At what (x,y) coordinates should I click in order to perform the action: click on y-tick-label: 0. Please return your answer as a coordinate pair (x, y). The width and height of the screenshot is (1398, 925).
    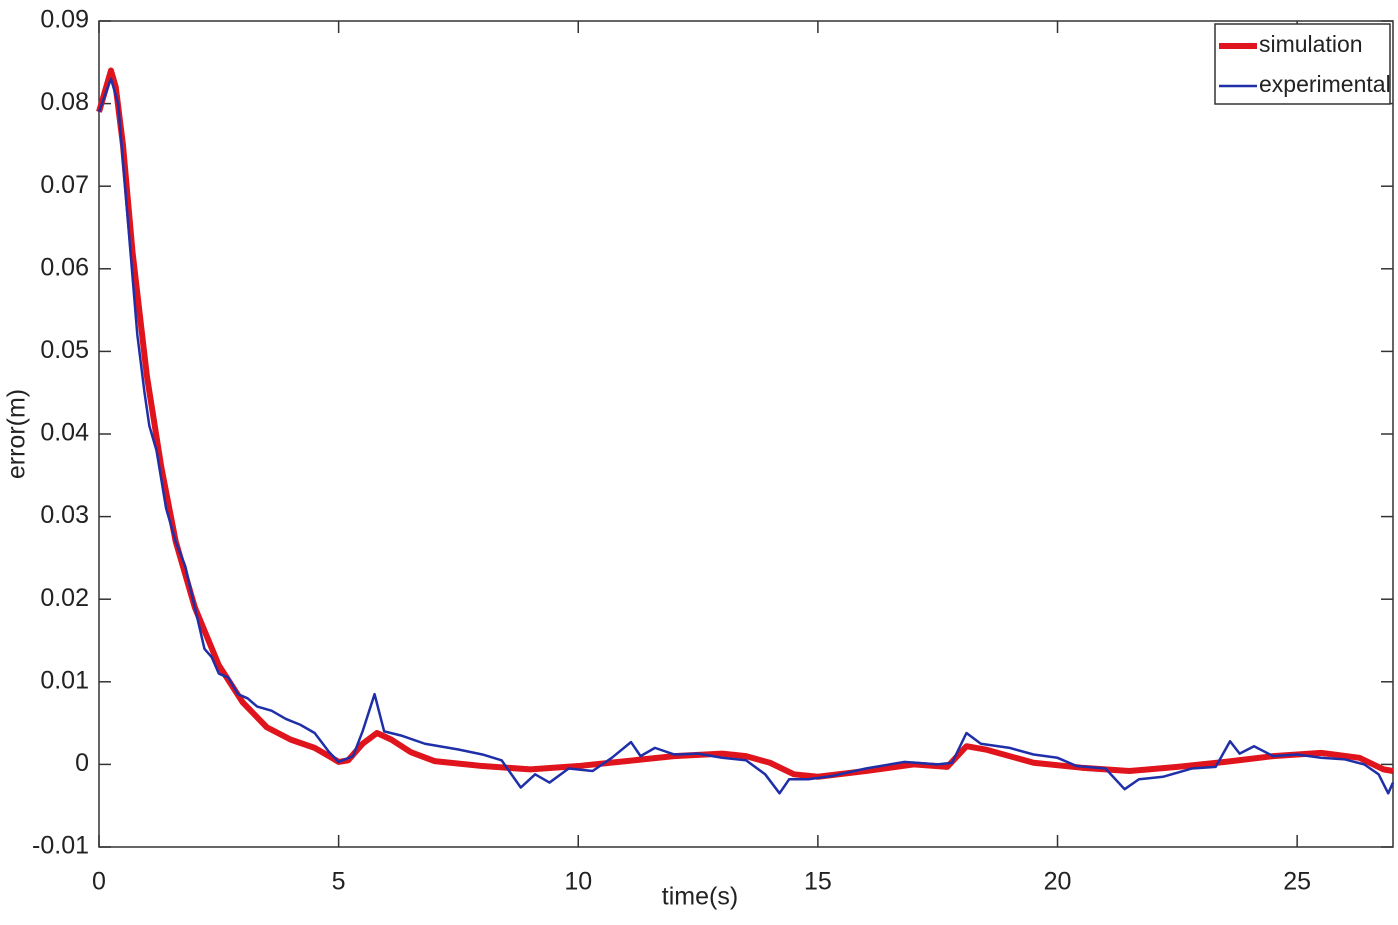
    Looking at the image, I should click on (82, 763).